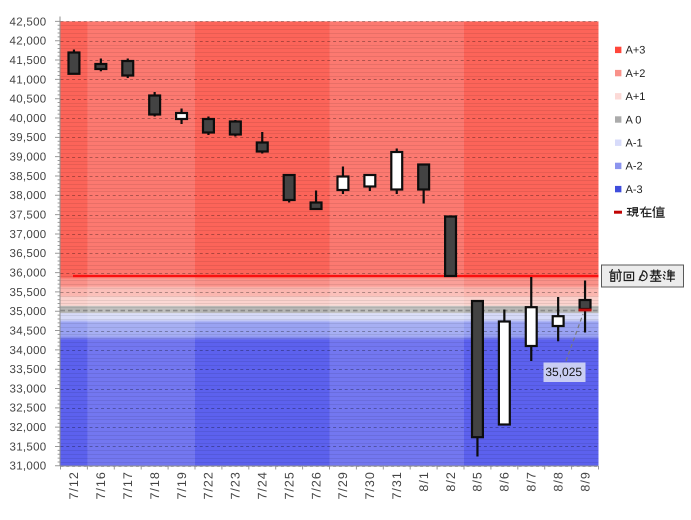 Image resolution: width=691 pixels, height=520 pixels. What do you see at coordinates (28, 61) in the screenshot?
I see `svg-text: 41,500` at bounding box center [28, 61].